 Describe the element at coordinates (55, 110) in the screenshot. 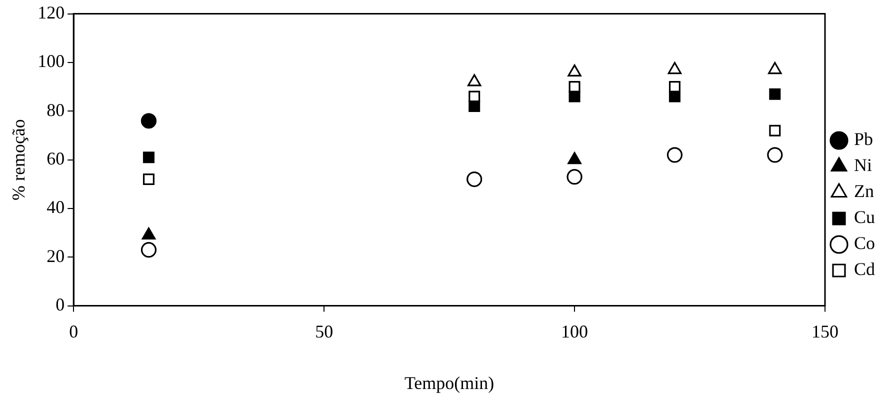

I see `y-tick-label: 80` at that location.